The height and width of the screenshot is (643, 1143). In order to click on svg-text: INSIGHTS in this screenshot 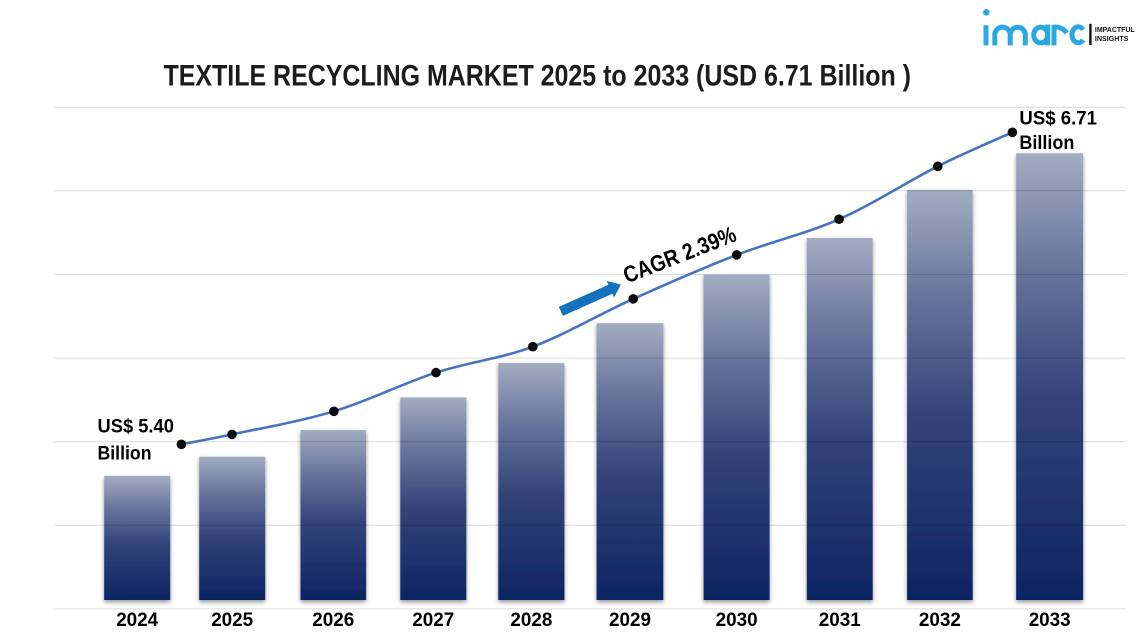, I will do `click(1112, 38)`.